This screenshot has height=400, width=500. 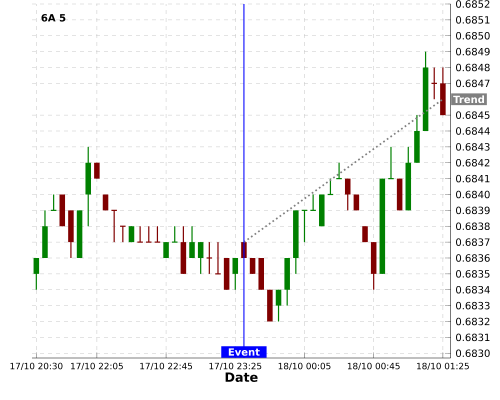 What do you see at coordinates (473, 84) in the screenshot?
I see `y-tick-label: 0.6847` at bounding box center [473, 84].